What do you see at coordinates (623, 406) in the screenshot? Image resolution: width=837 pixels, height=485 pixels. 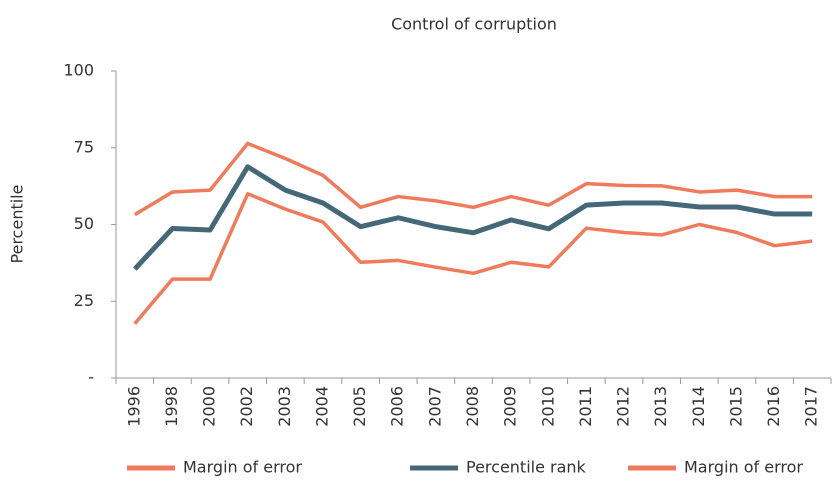 I see `x-tick-label: 2012` at bounding box center [623, 406].